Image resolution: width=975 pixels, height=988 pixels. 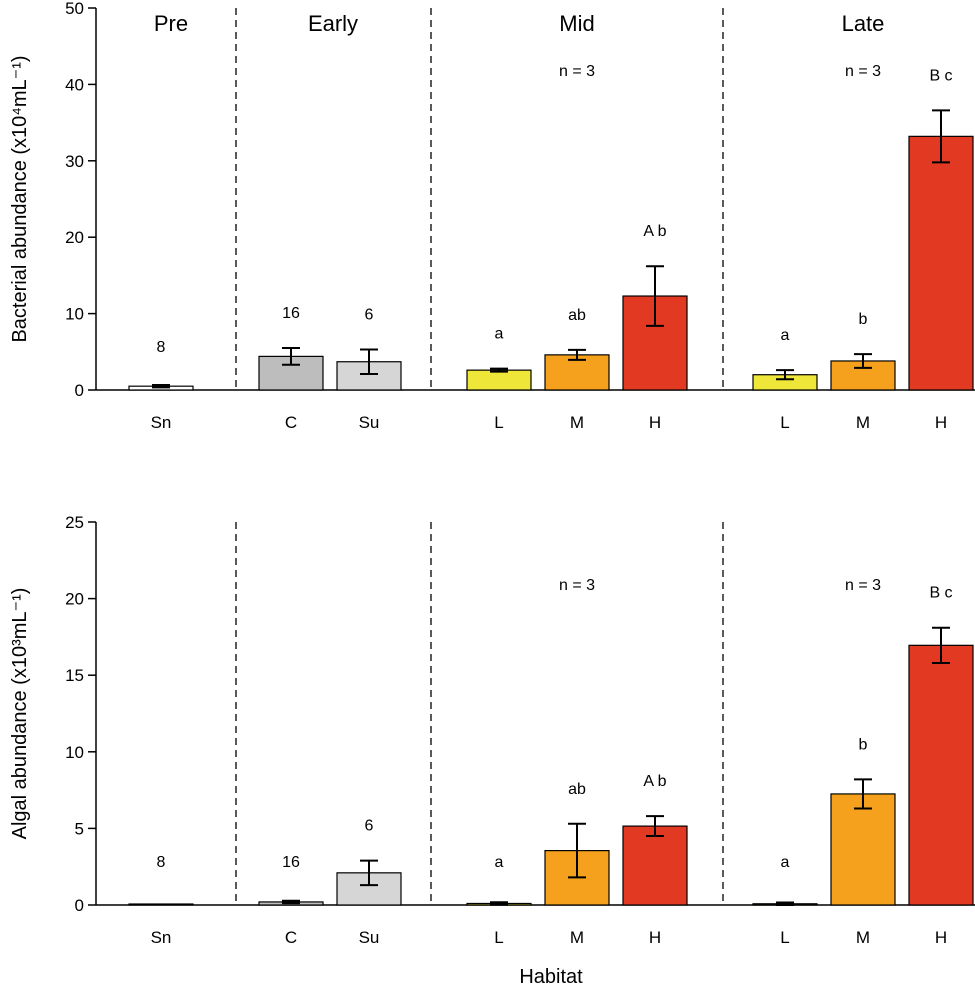 What do you see at coordinates (551, 977) in the screenshot?
I see `x-axis-title: Habitat` at bounding box center [551, 977].